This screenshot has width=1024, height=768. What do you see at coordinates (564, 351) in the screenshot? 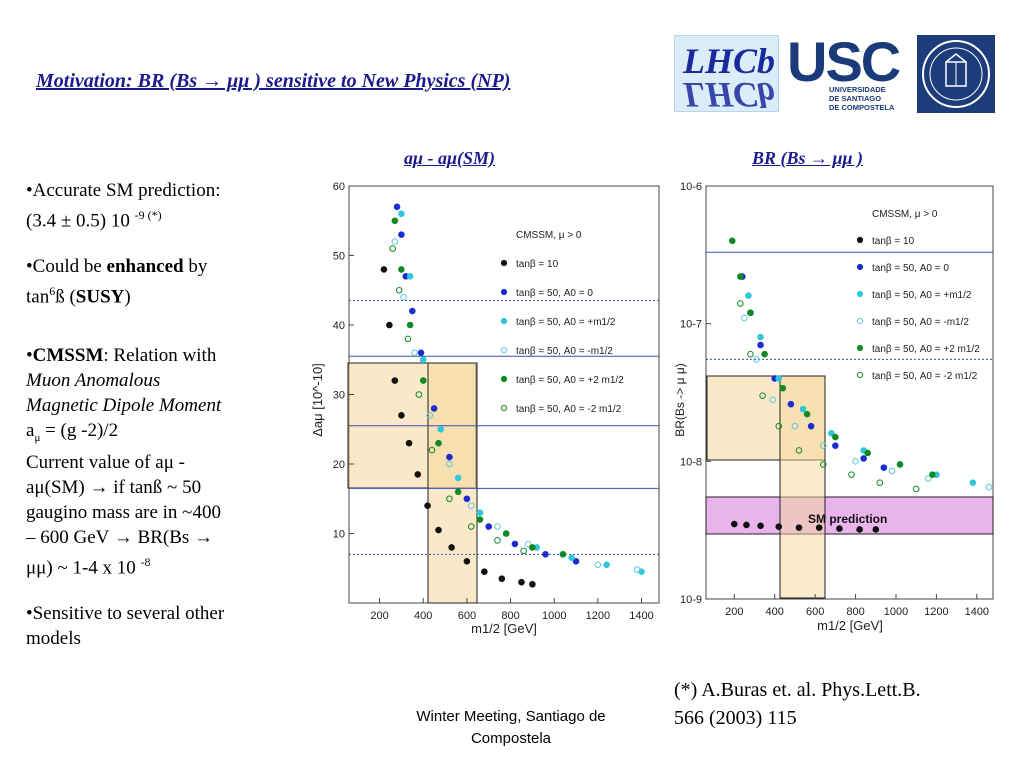
I see `legend-entry: tanβ = 50, A0 = -m1/2` at bounding box center [564, 351].